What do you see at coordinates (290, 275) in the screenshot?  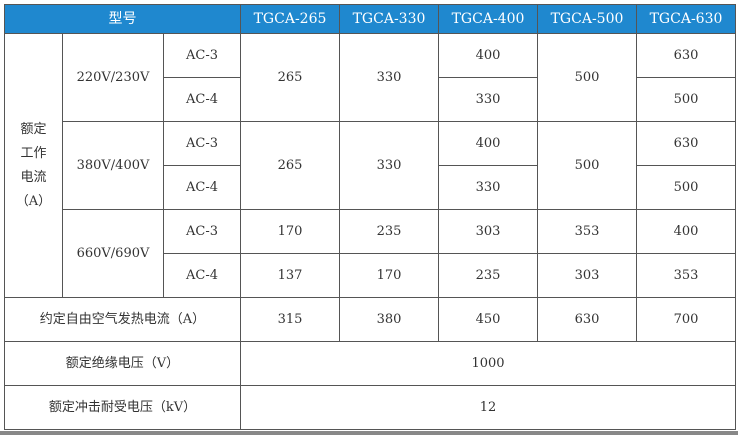 I see `value-cell: 137` at bounding box center [290, 275].